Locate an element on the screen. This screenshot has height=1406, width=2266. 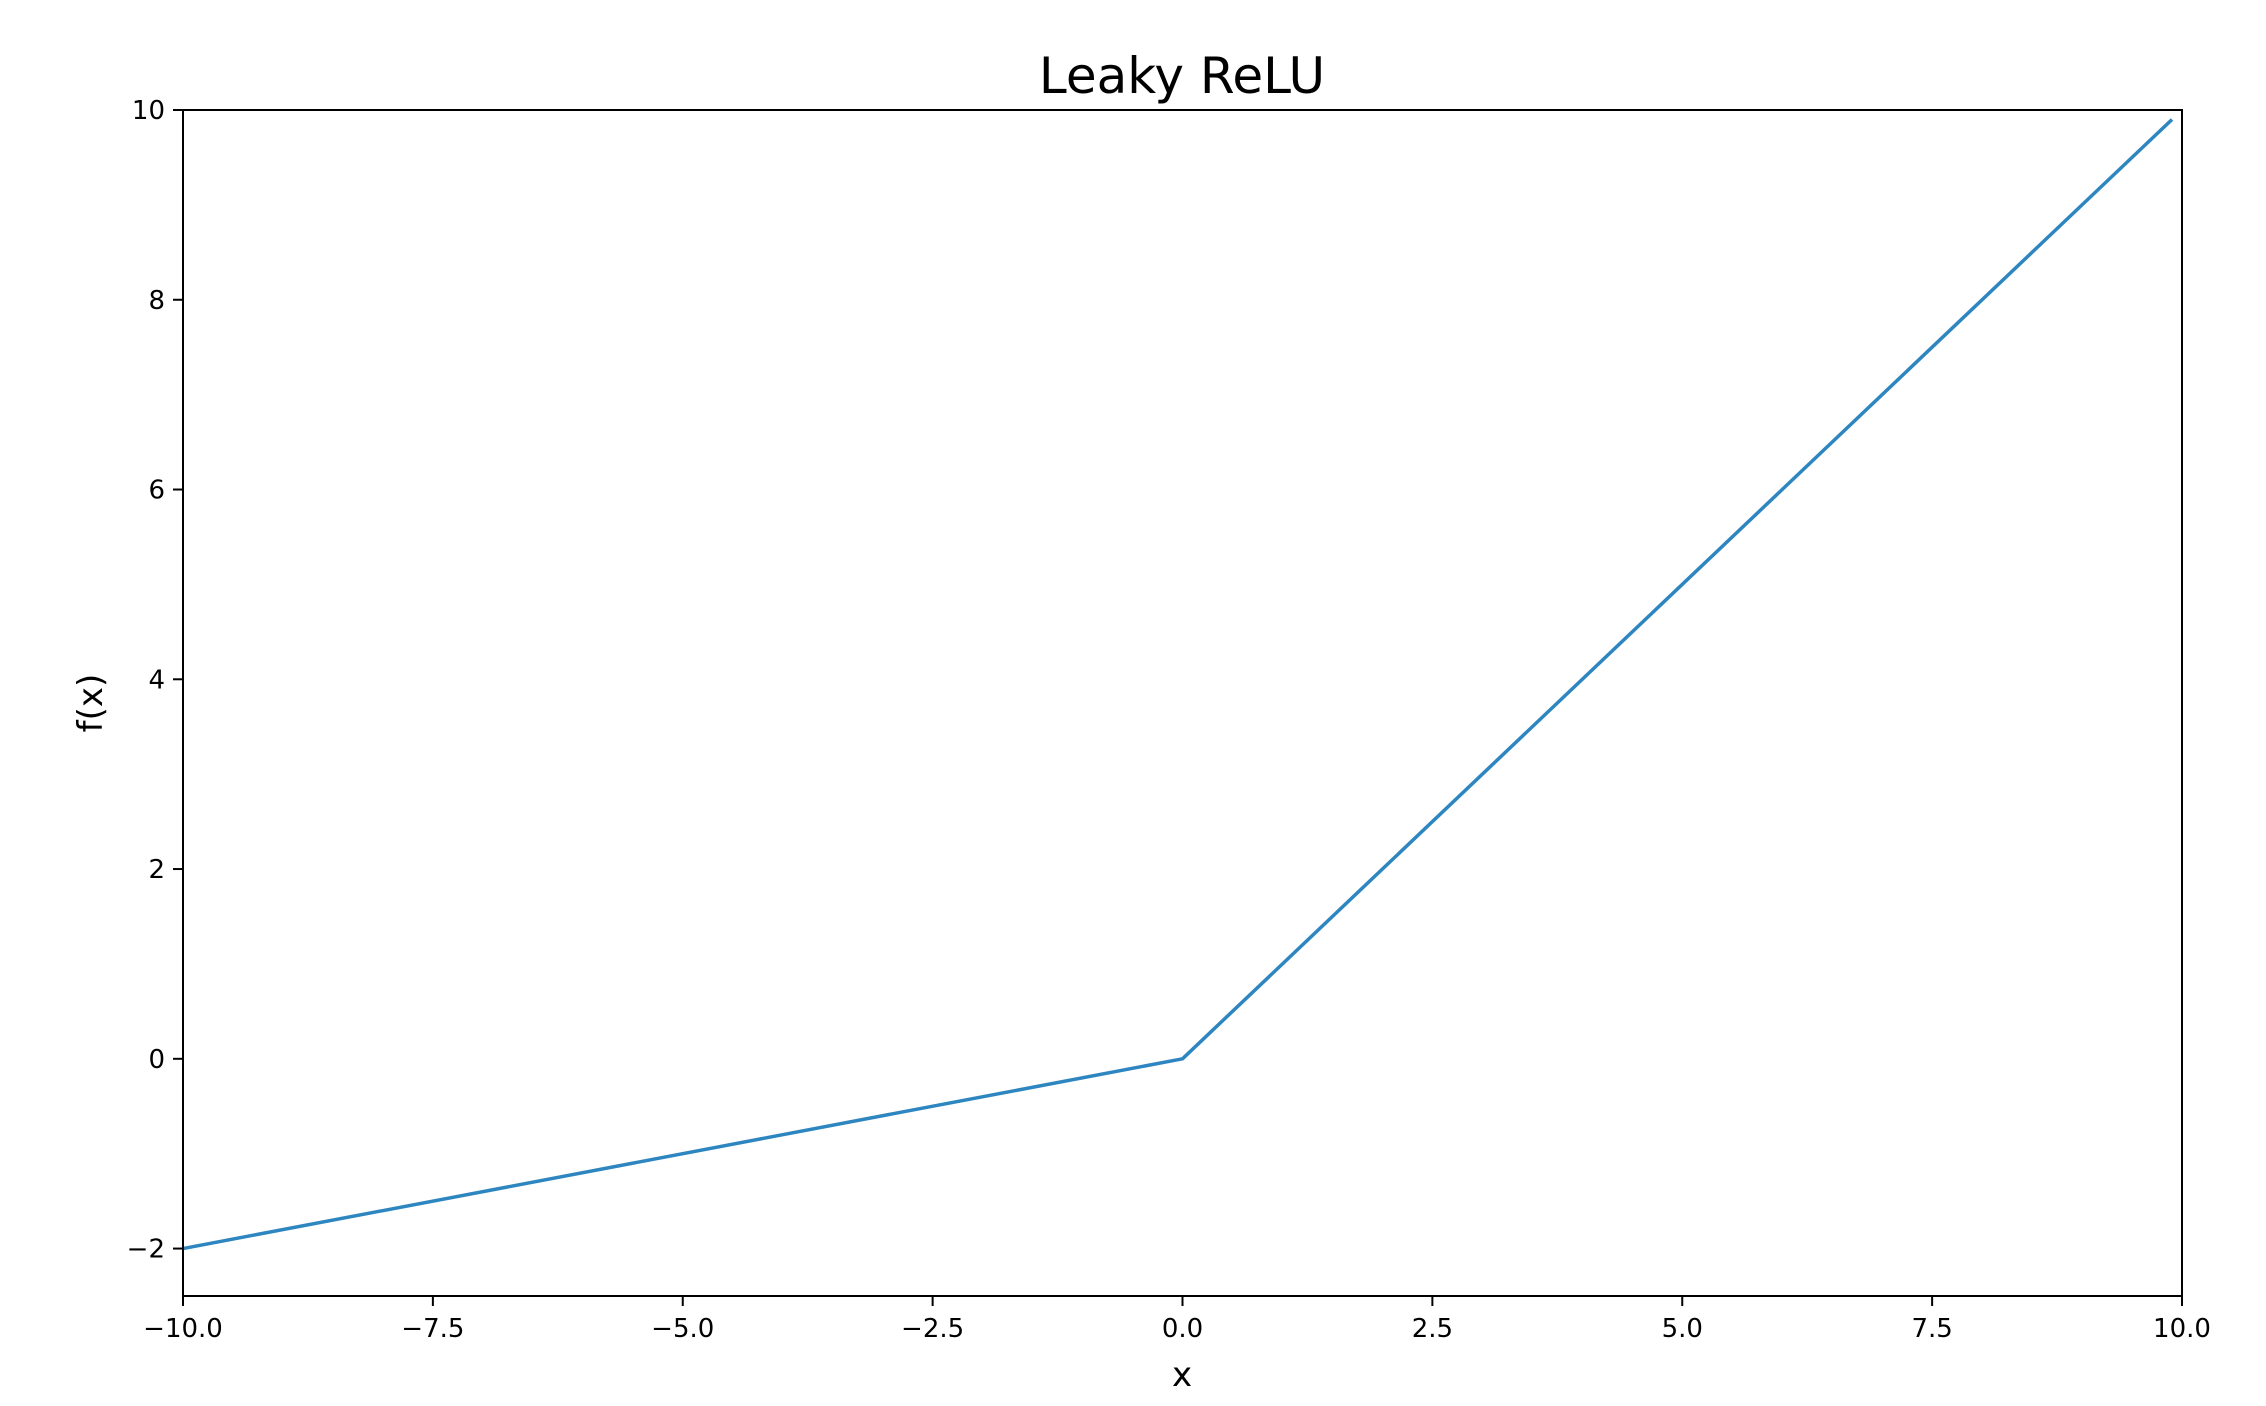
y-tick-label: 4 is located at coordinates (156, 680).